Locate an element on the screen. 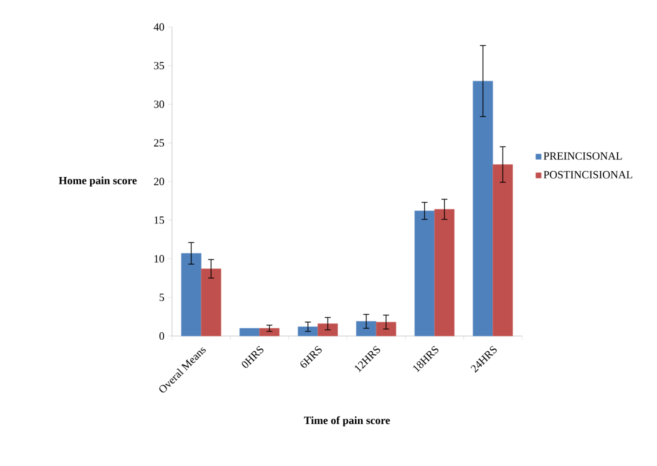 Image resolution: width=657 pixels, height=466 pixels. y-tick-label: 40 is located at coordinates (159, 27).